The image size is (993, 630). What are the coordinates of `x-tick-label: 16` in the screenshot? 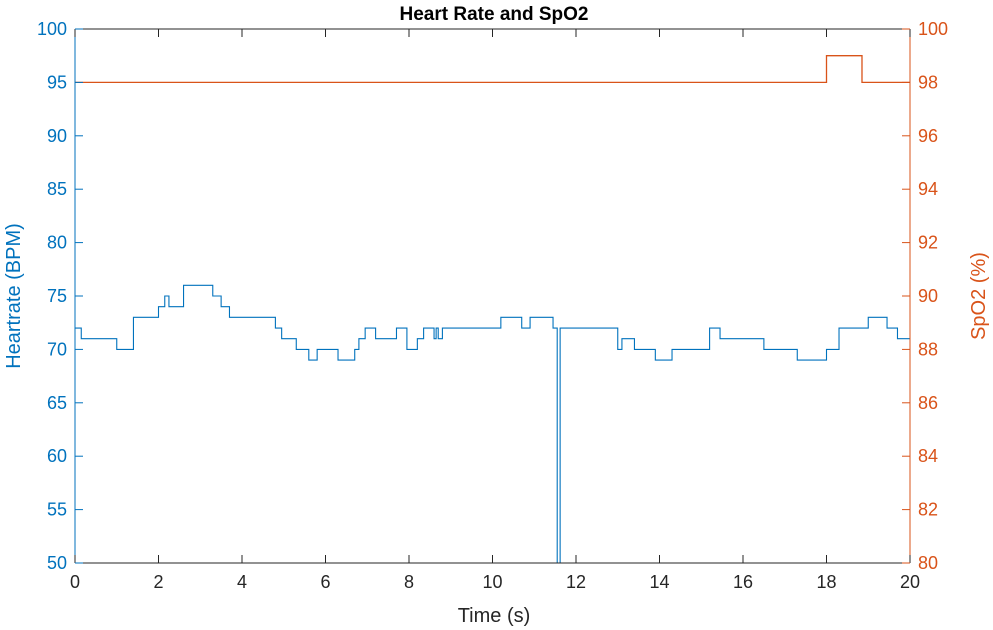 It's located at (743, 582).